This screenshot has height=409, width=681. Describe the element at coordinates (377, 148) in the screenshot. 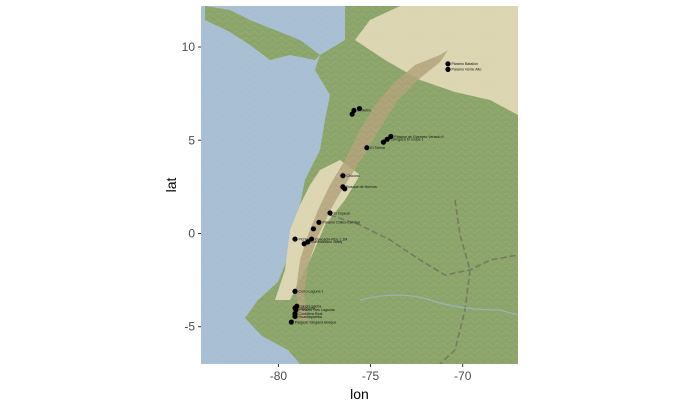

I see `site-label: El Tolima` at that location.